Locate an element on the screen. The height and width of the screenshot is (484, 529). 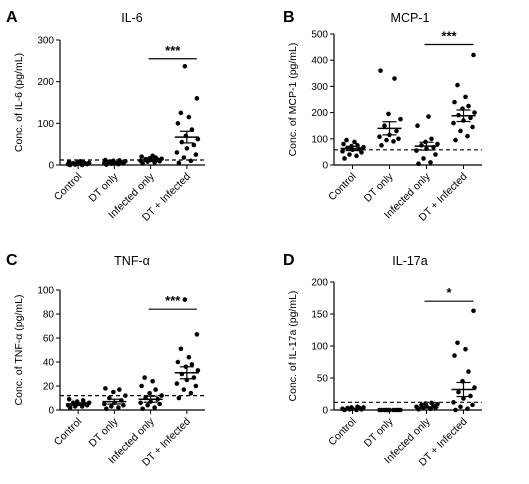
significance-label: * is located at coordinates (449, 292).